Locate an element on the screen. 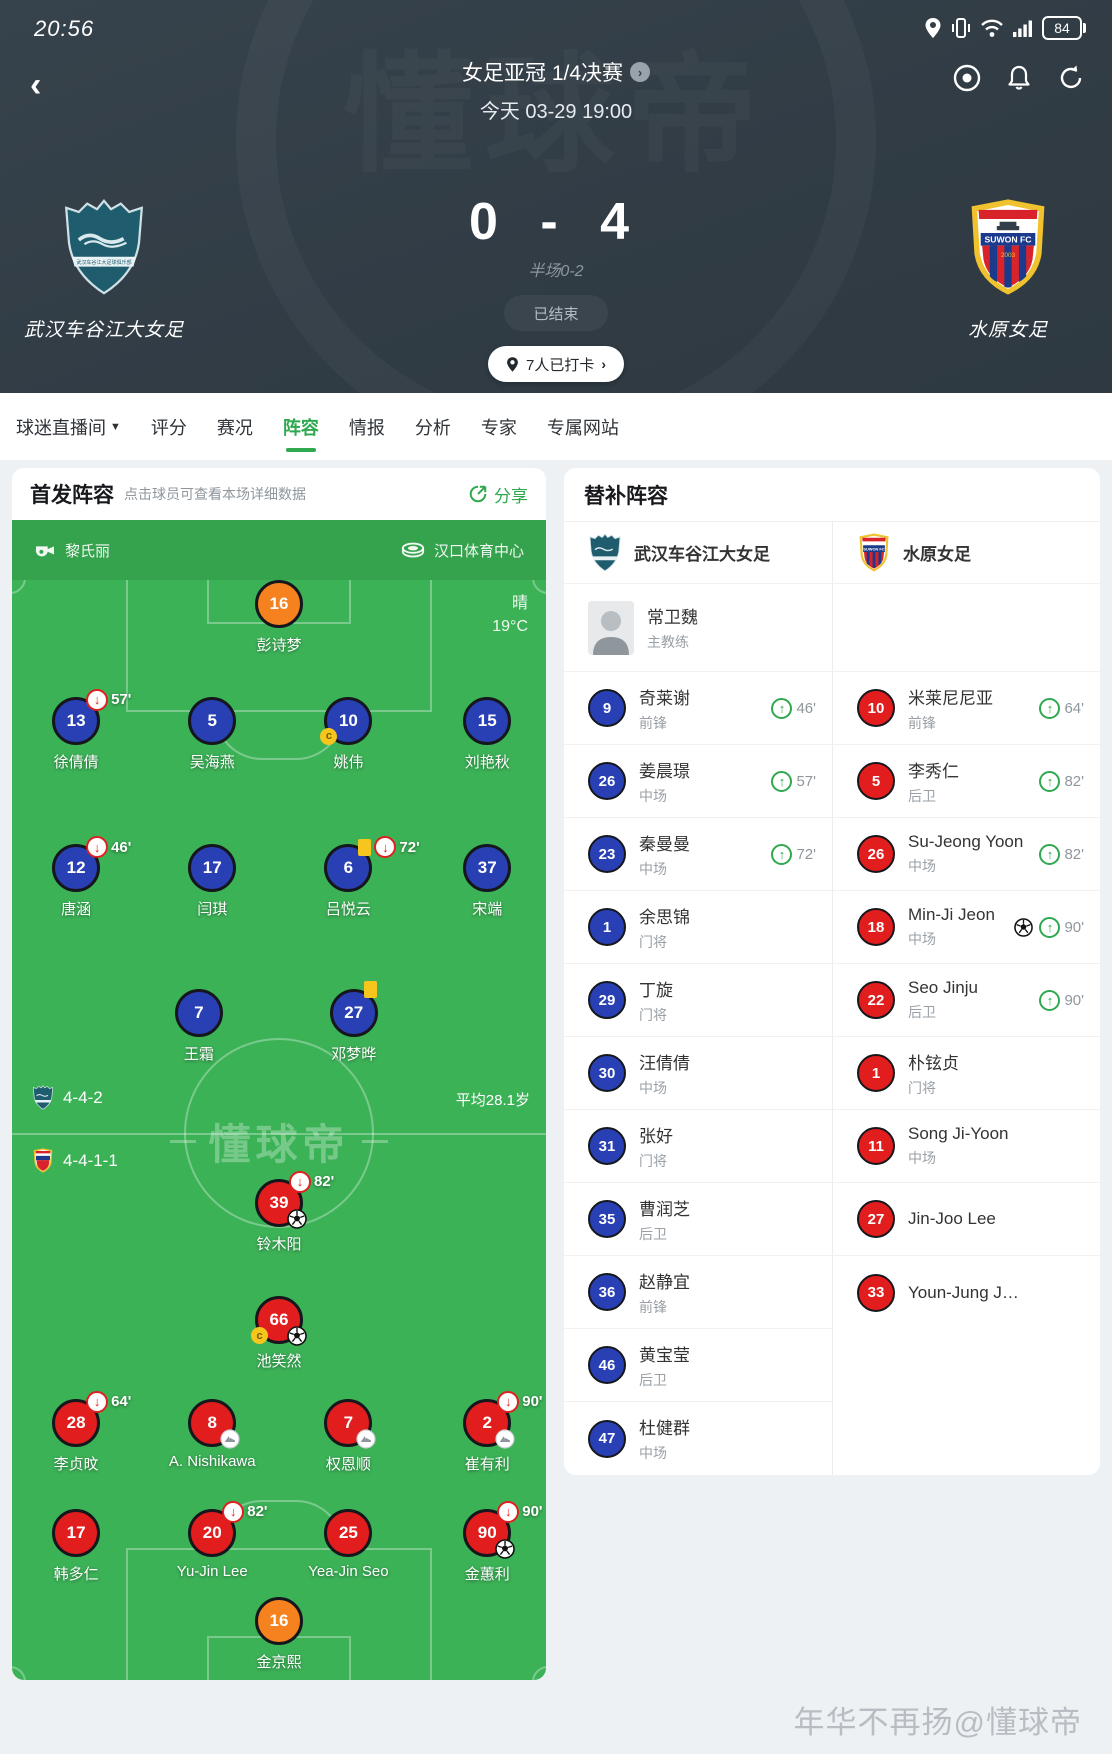 Image resolution: width=1112 pixels, height=1754 pixels. refresh-icon is located at coordinates (1071, 78).